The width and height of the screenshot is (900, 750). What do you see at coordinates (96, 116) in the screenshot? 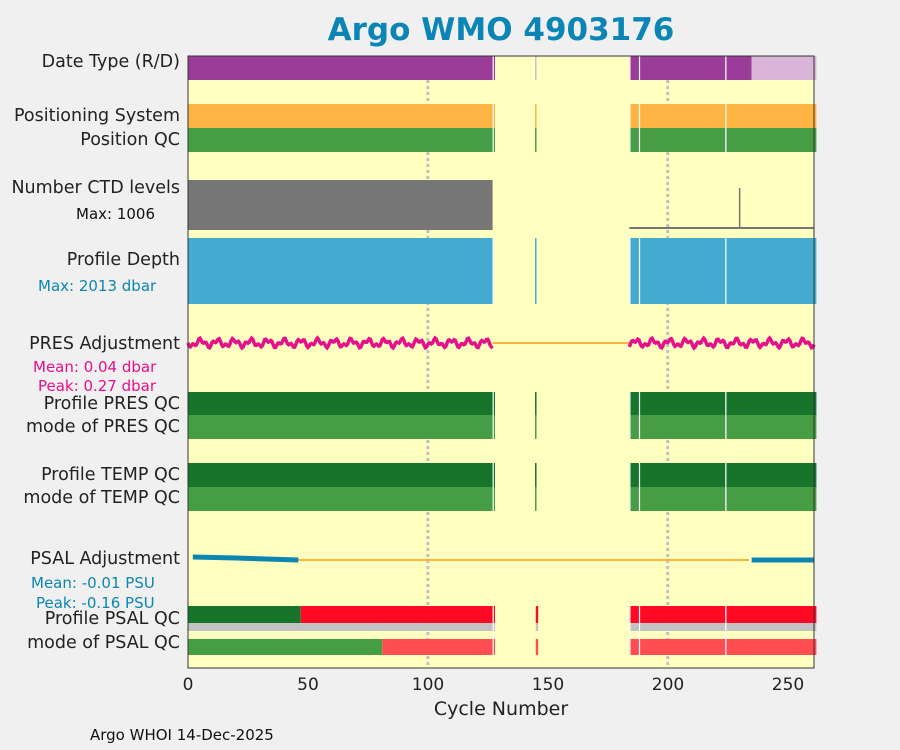
I see `row-label-positioning-system: Positioning System` at bounding box center [96, 116].